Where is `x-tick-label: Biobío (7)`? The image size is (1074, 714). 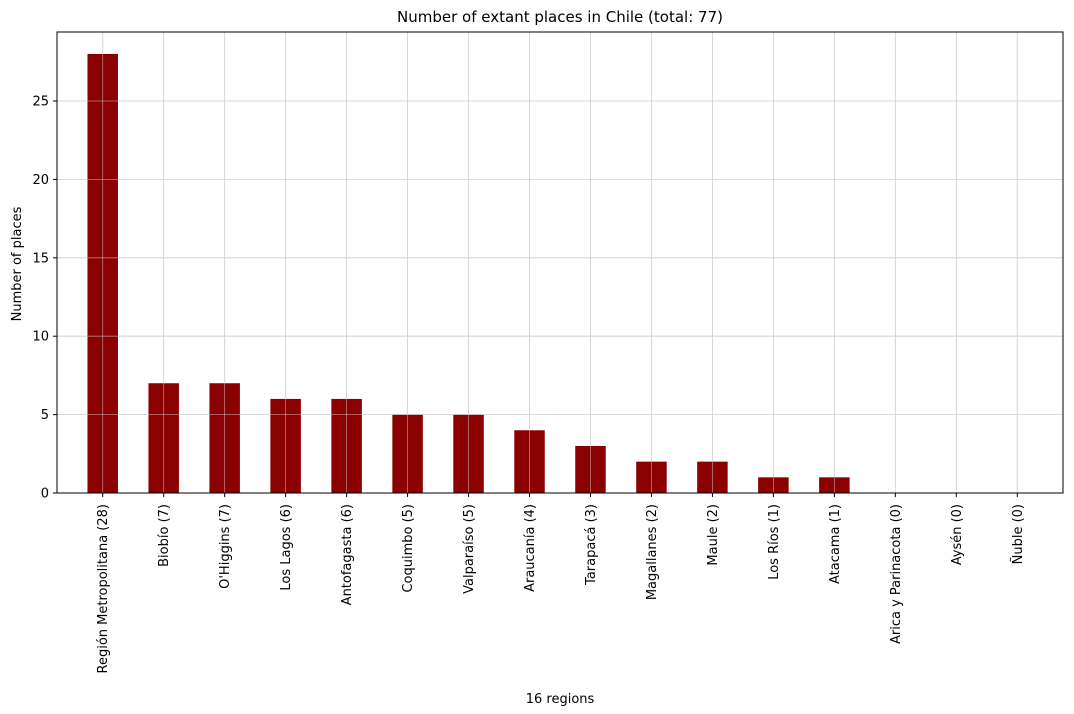 x-tick-label: Biobío (7) is located at coordinates (164, 535).